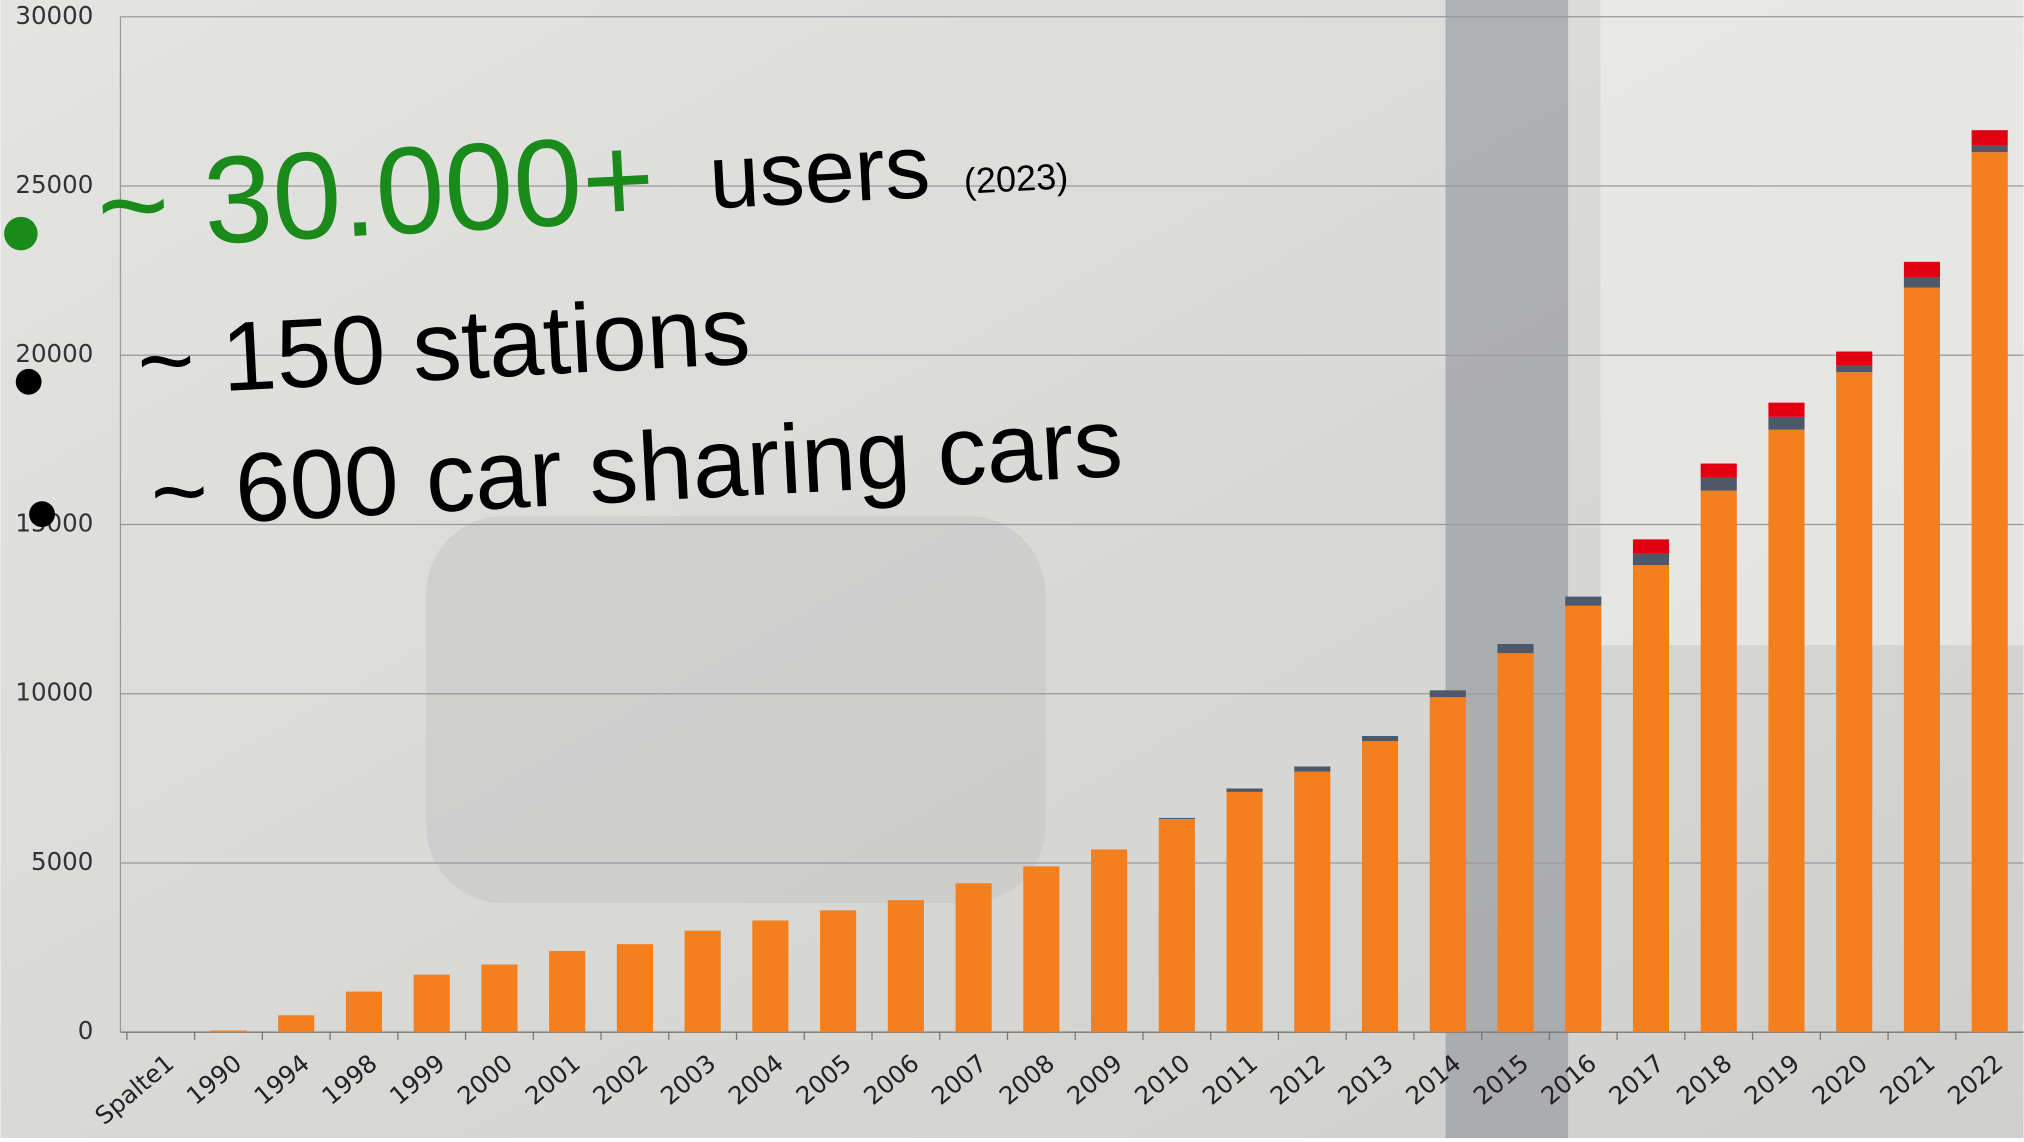  I want to click on y-tick-label: 25000, so click(54, 184).